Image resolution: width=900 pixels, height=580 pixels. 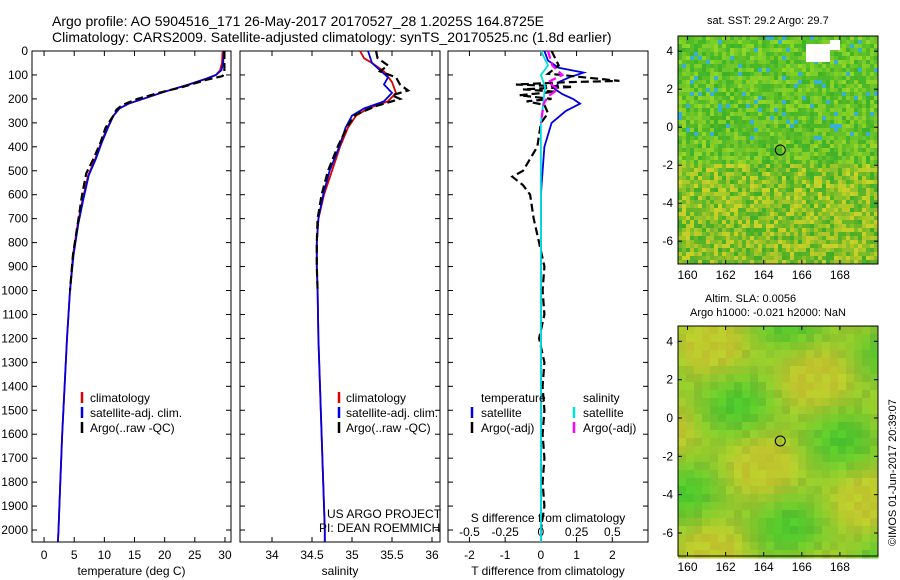 What do you see at coordinates (18, 147) in the screenshot?
I see `y-tick-label: 400` at bounding box center [18, 147].